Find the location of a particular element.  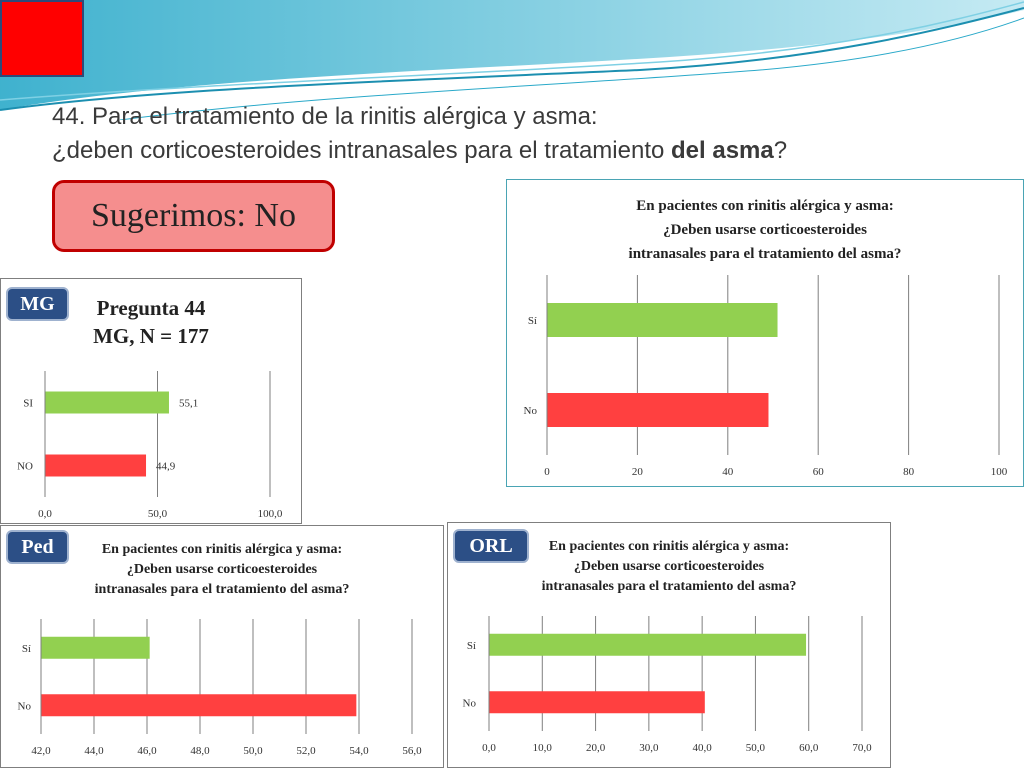

x-tick-label: 54,0 is located at coordinates (359, 751).